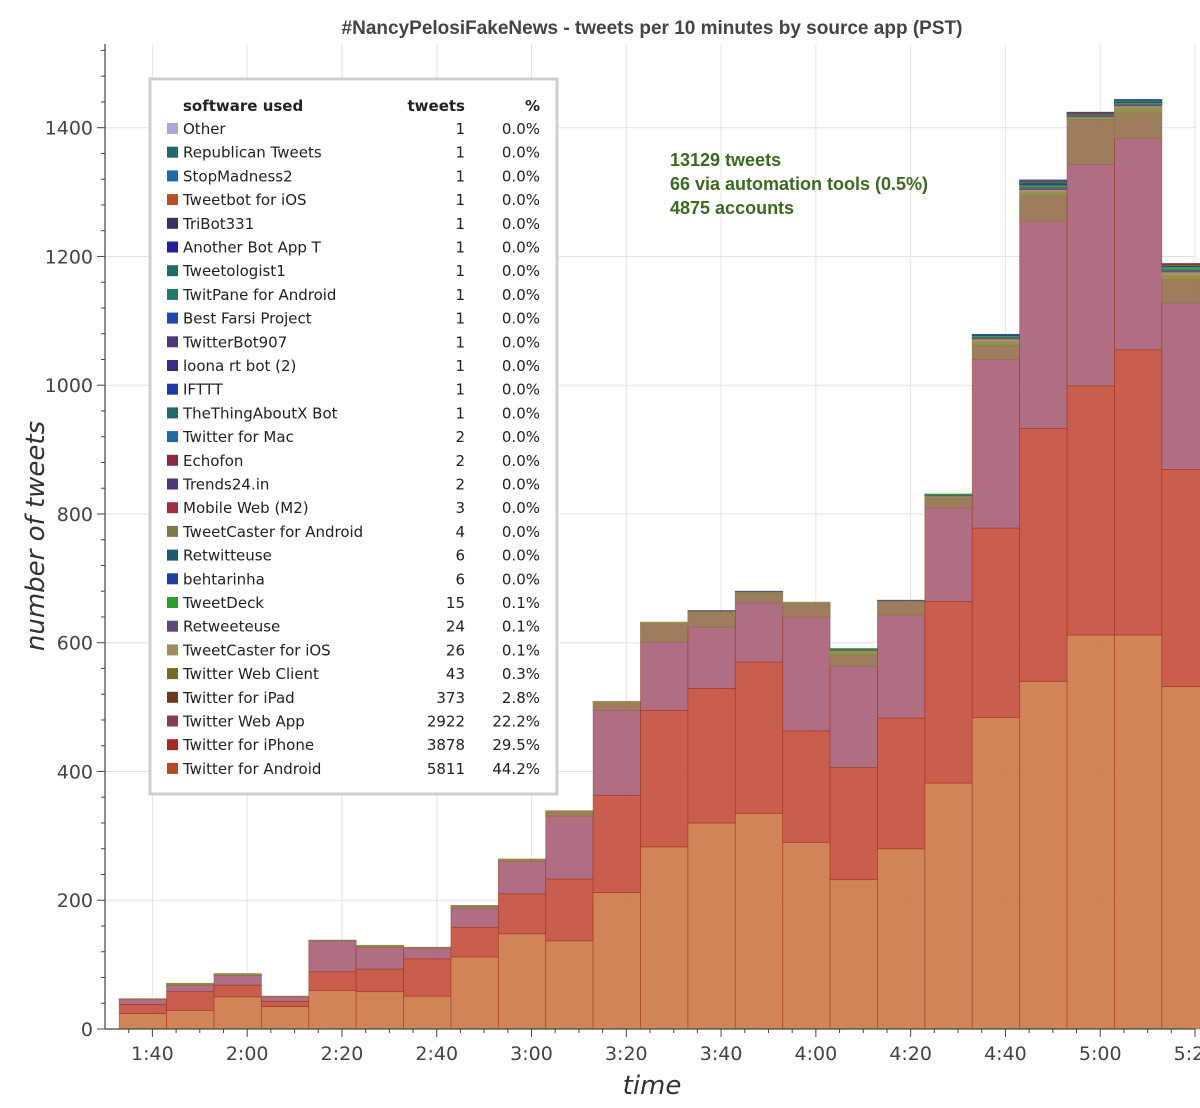 This screenshot has height=1108, width=1200. I want to click on legend-header-tweets: tweets, so click(437, 106).